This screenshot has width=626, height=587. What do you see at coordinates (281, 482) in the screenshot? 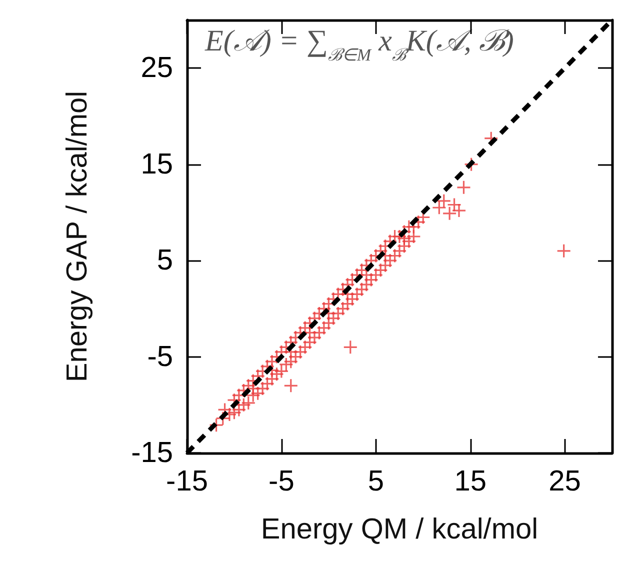
I see `x-tick-label: -5` at bounding box center [281, 482].